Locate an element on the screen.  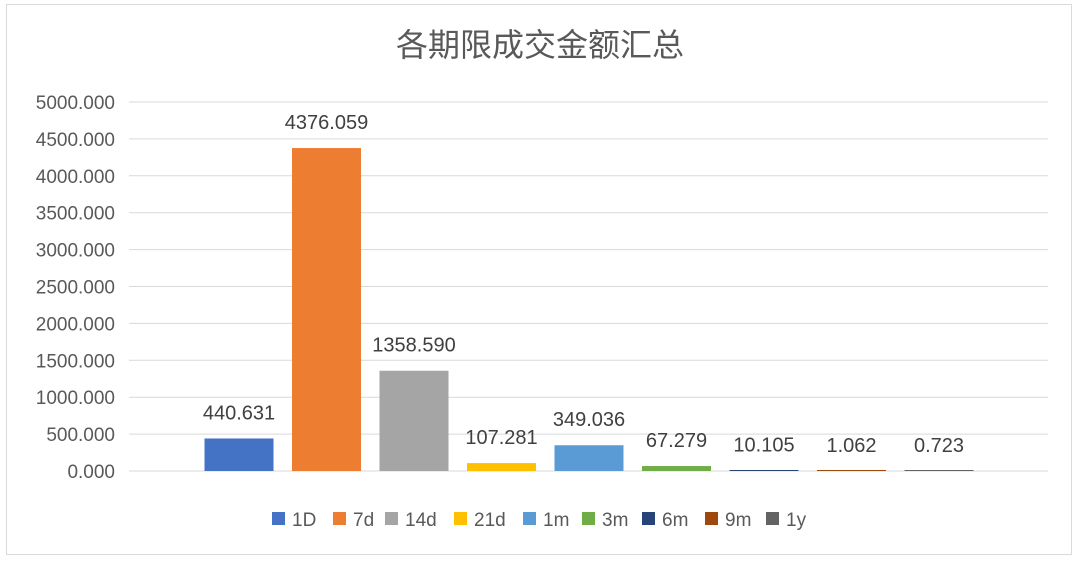
legend-label-7d: 7d is located at coordinates (363, 520).